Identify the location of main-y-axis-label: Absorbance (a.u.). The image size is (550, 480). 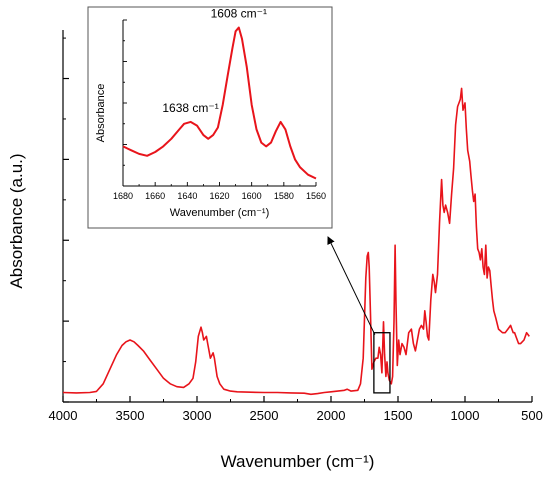
(16, 220).